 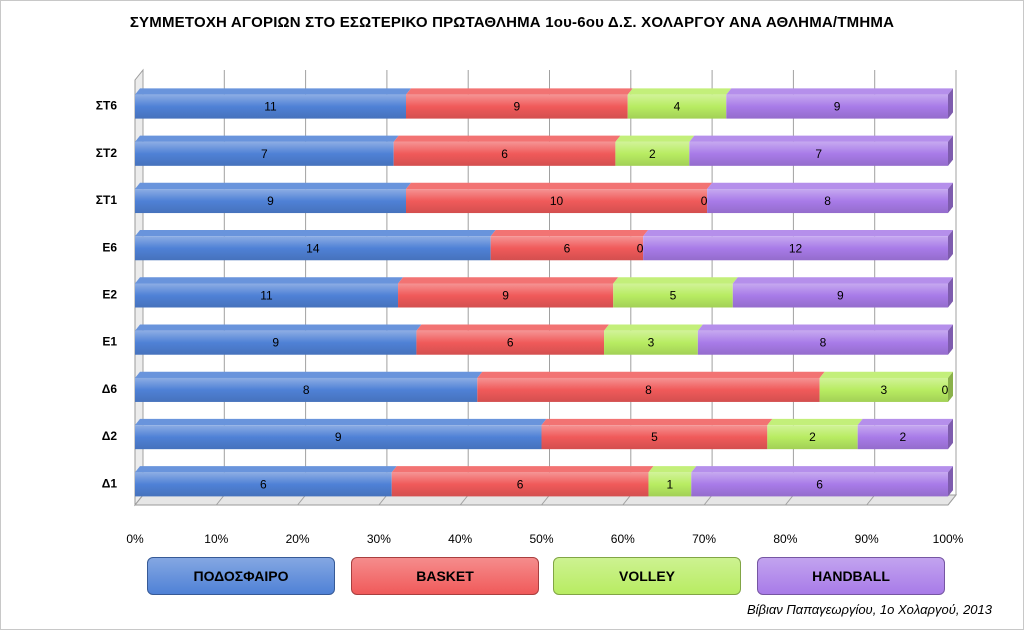 I want to click on category-label: ΣΤ1, so click(x=107, y=200).